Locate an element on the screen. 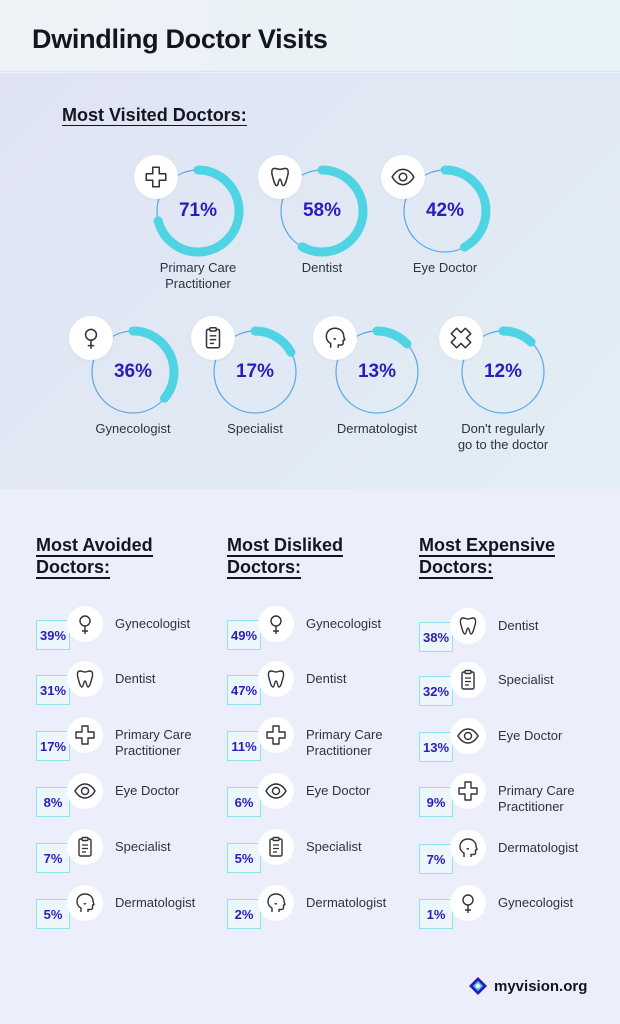 The image size is (620, 1024). visited-percent: 13% is located at coordinates (377, 371).